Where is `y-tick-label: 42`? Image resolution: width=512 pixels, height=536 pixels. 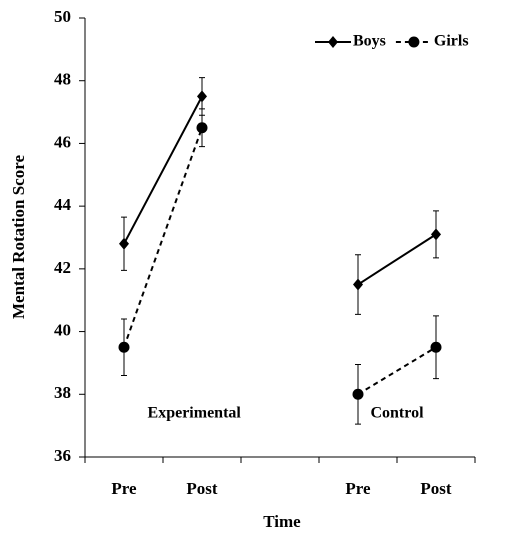
y-tick-label: 42 is located at coordinates (62, 267).